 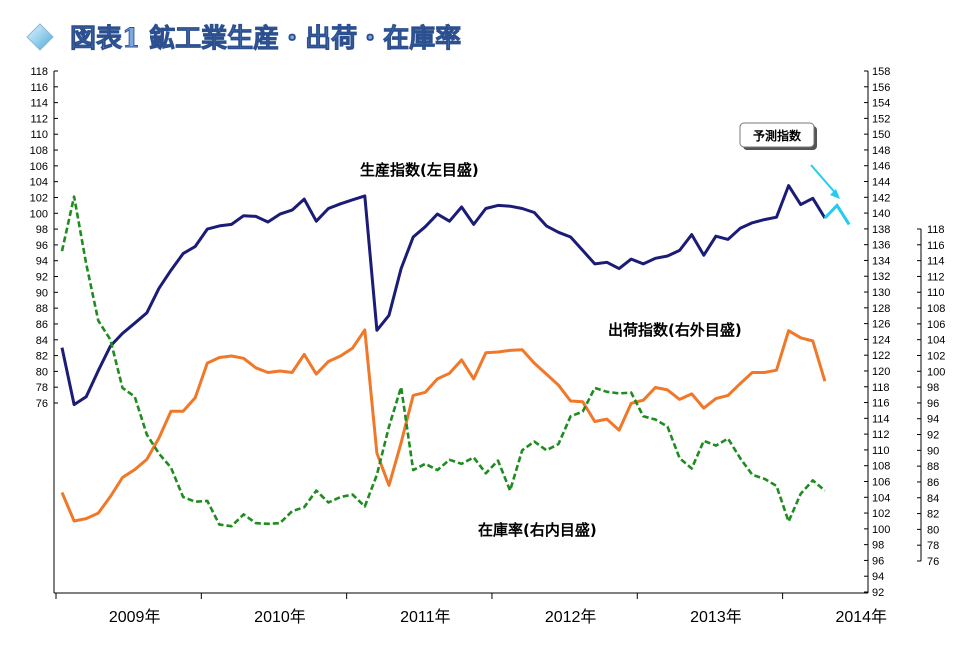 What do you see at coordinates (42, 278) in the screenshot?
I see `left-tick-label: 92` at bounding box center [42, 278].